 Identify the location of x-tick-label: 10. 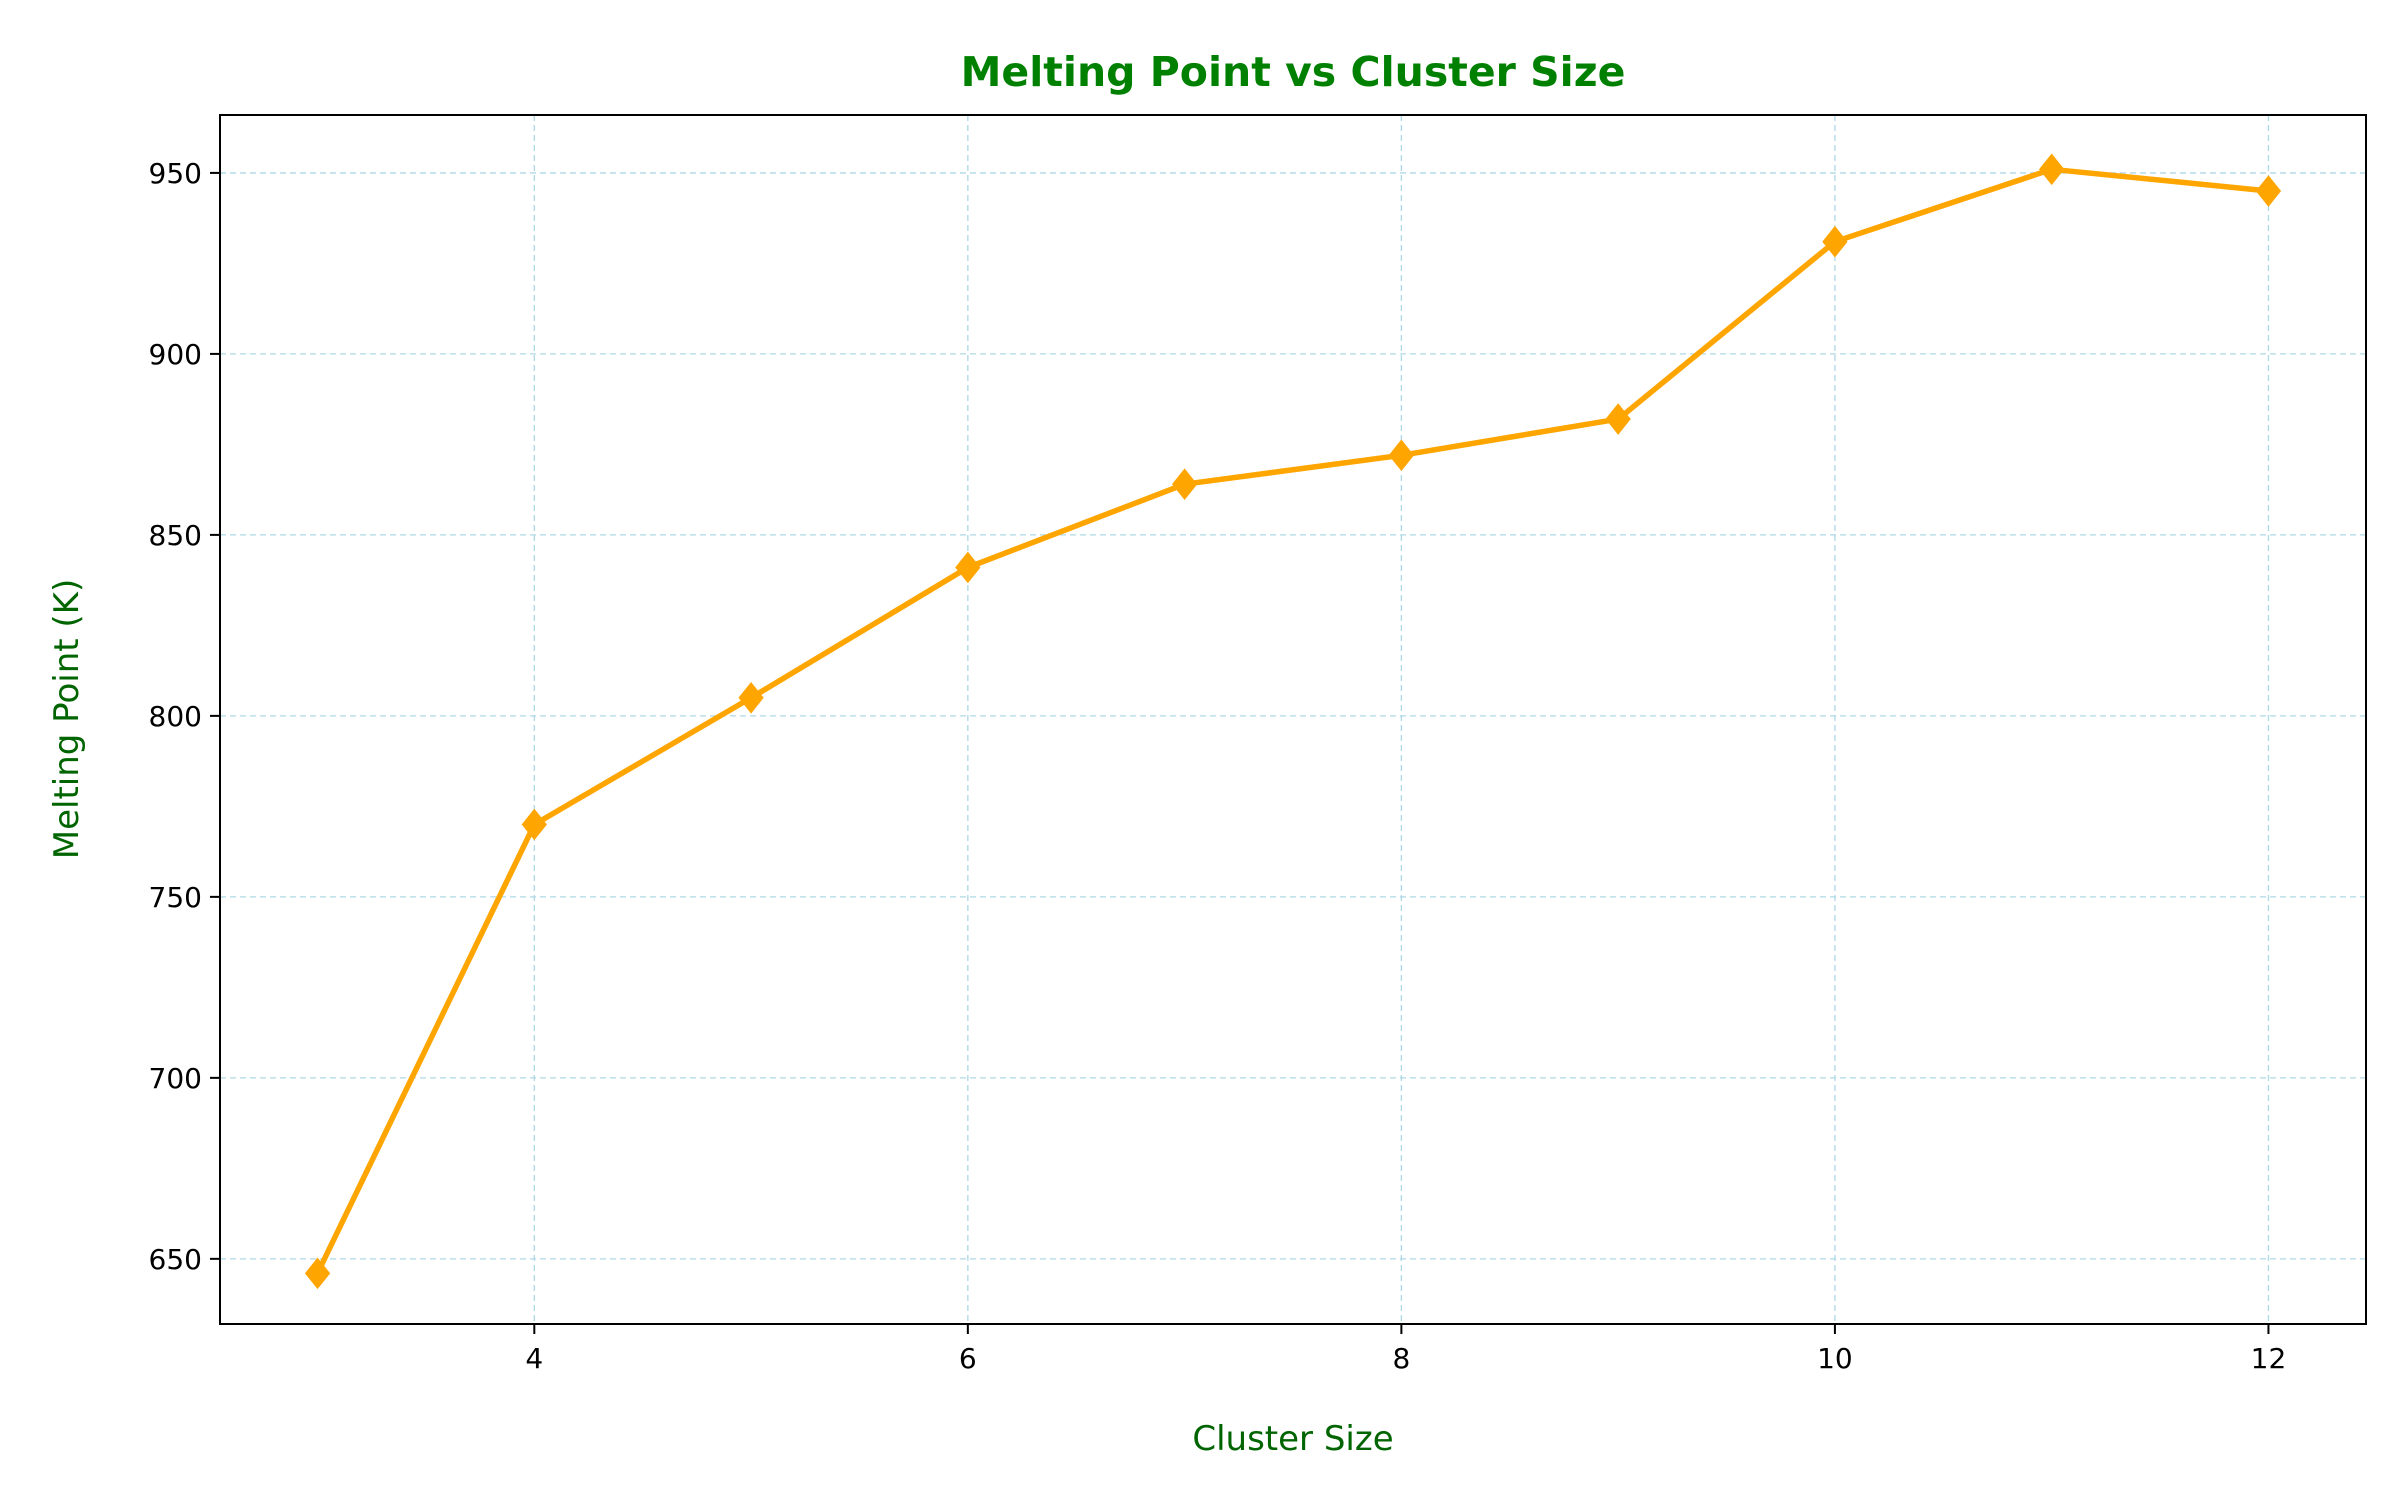
(1835, 1358).